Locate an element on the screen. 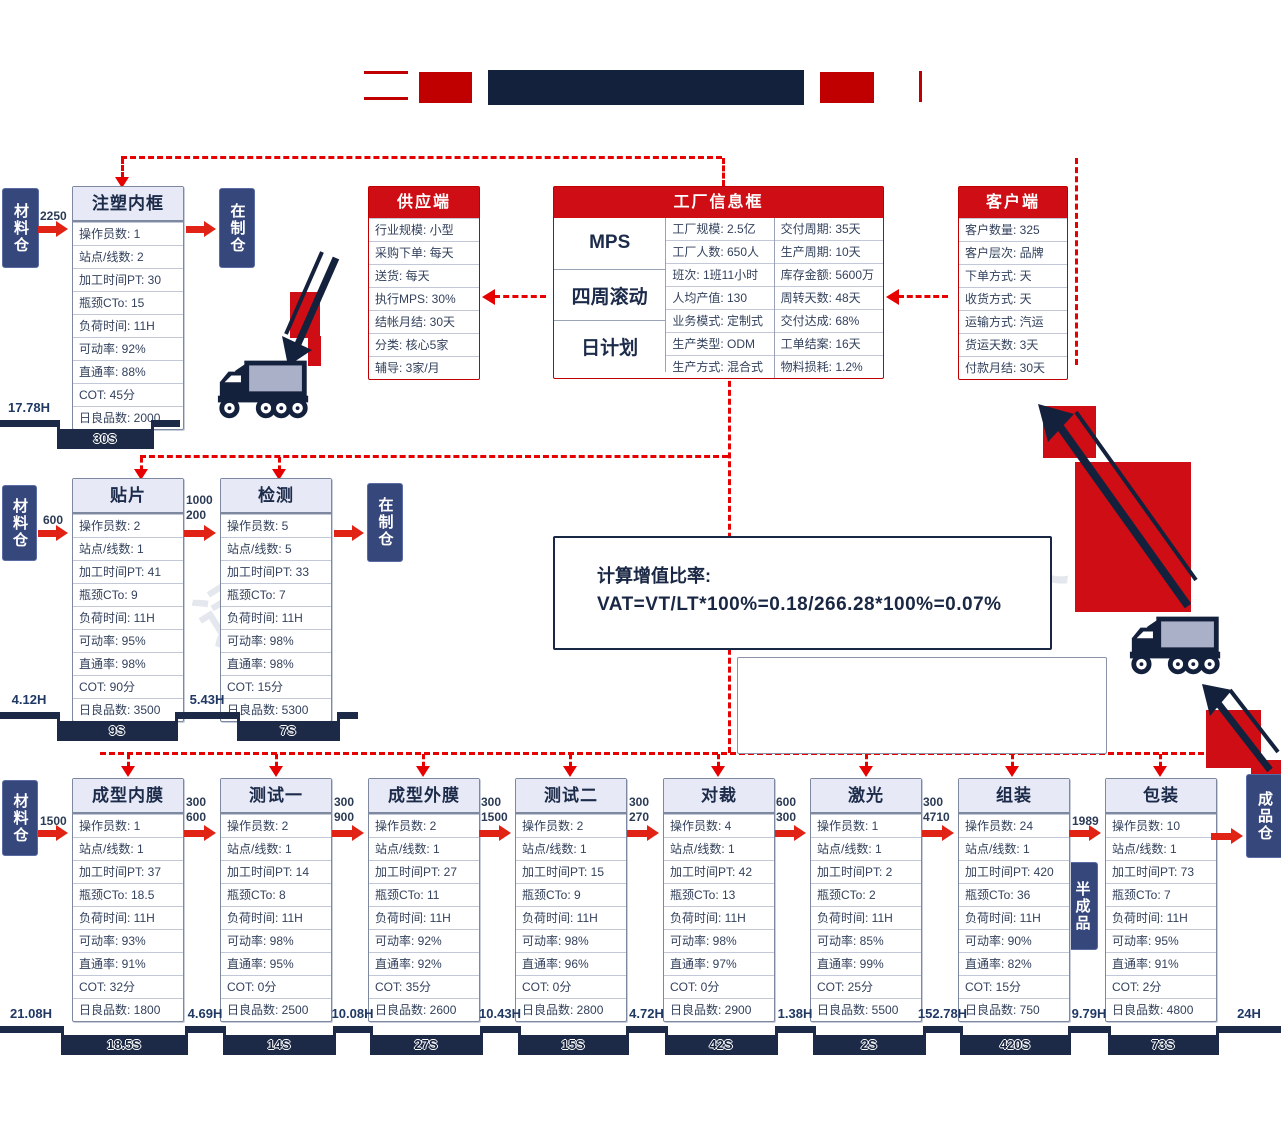  process-title: 激光 is located at coordinates (866, 796).